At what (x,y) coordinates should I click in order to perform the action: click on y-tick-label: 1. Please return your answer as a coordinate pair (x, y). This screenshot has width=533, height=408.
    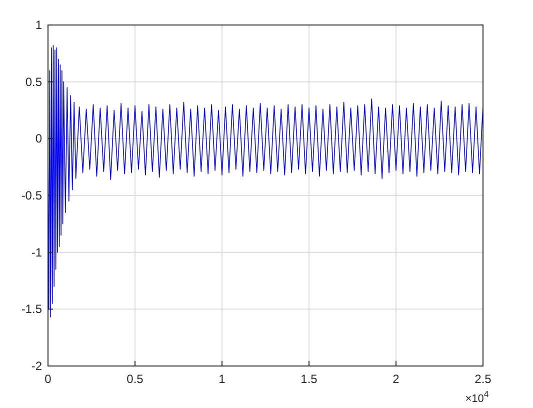
    Looking at the image, I should click on (38, 25).